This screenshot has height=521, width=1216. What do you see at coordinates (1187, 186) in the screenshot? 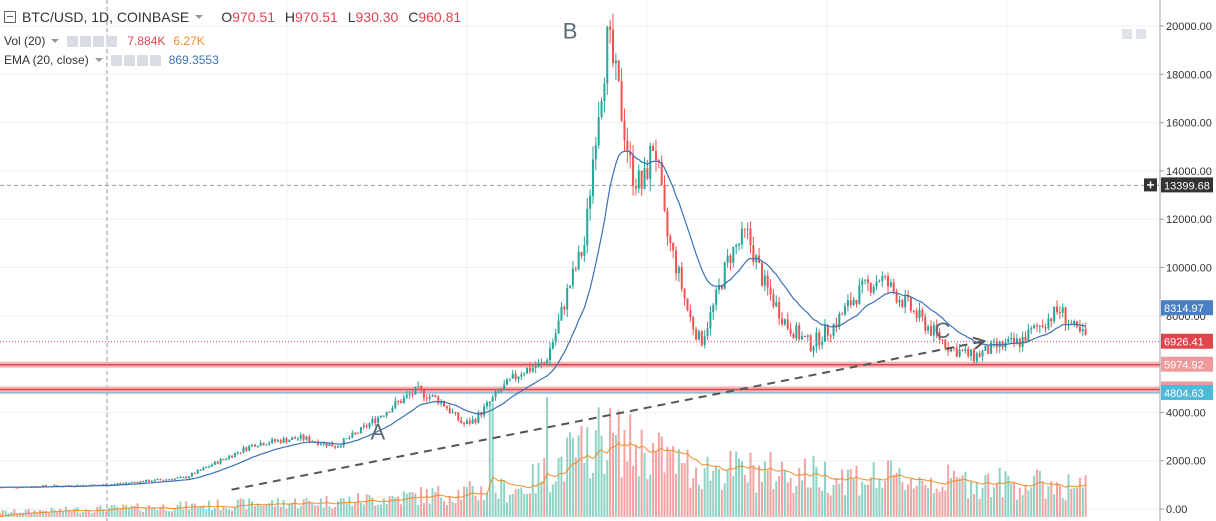
I see `price-label: 13399.68` at bounding box center [1187, 186].